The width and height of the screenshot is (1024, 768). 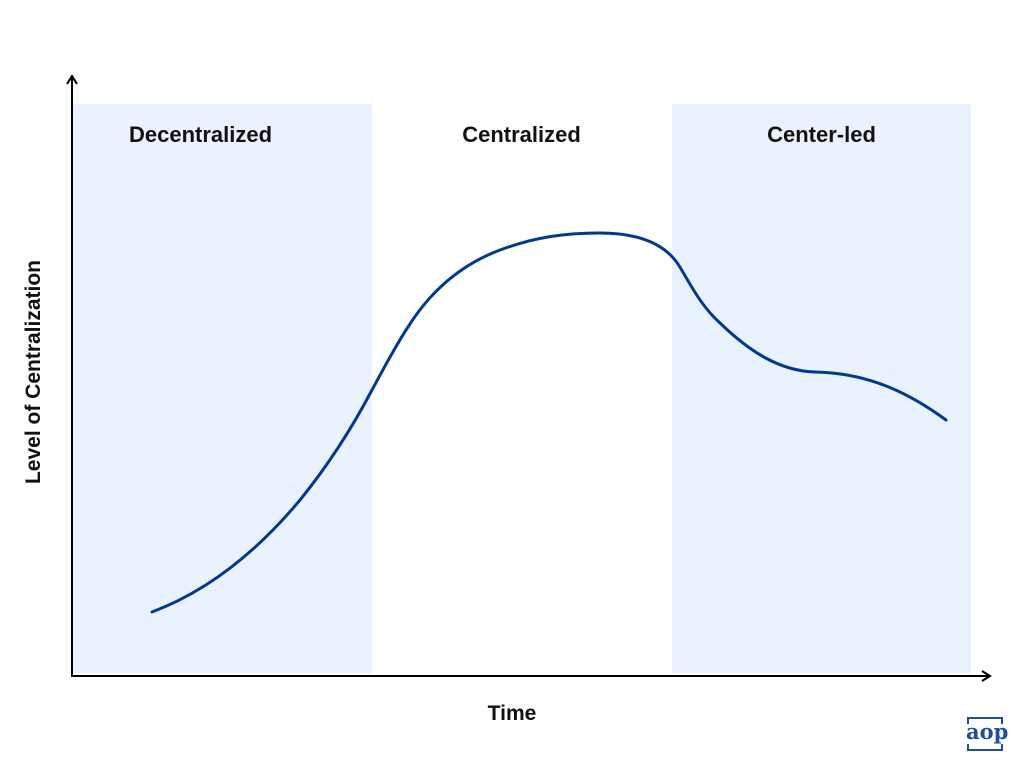 I want to click on x-axis-label: Time, so click(x=512, y=713).